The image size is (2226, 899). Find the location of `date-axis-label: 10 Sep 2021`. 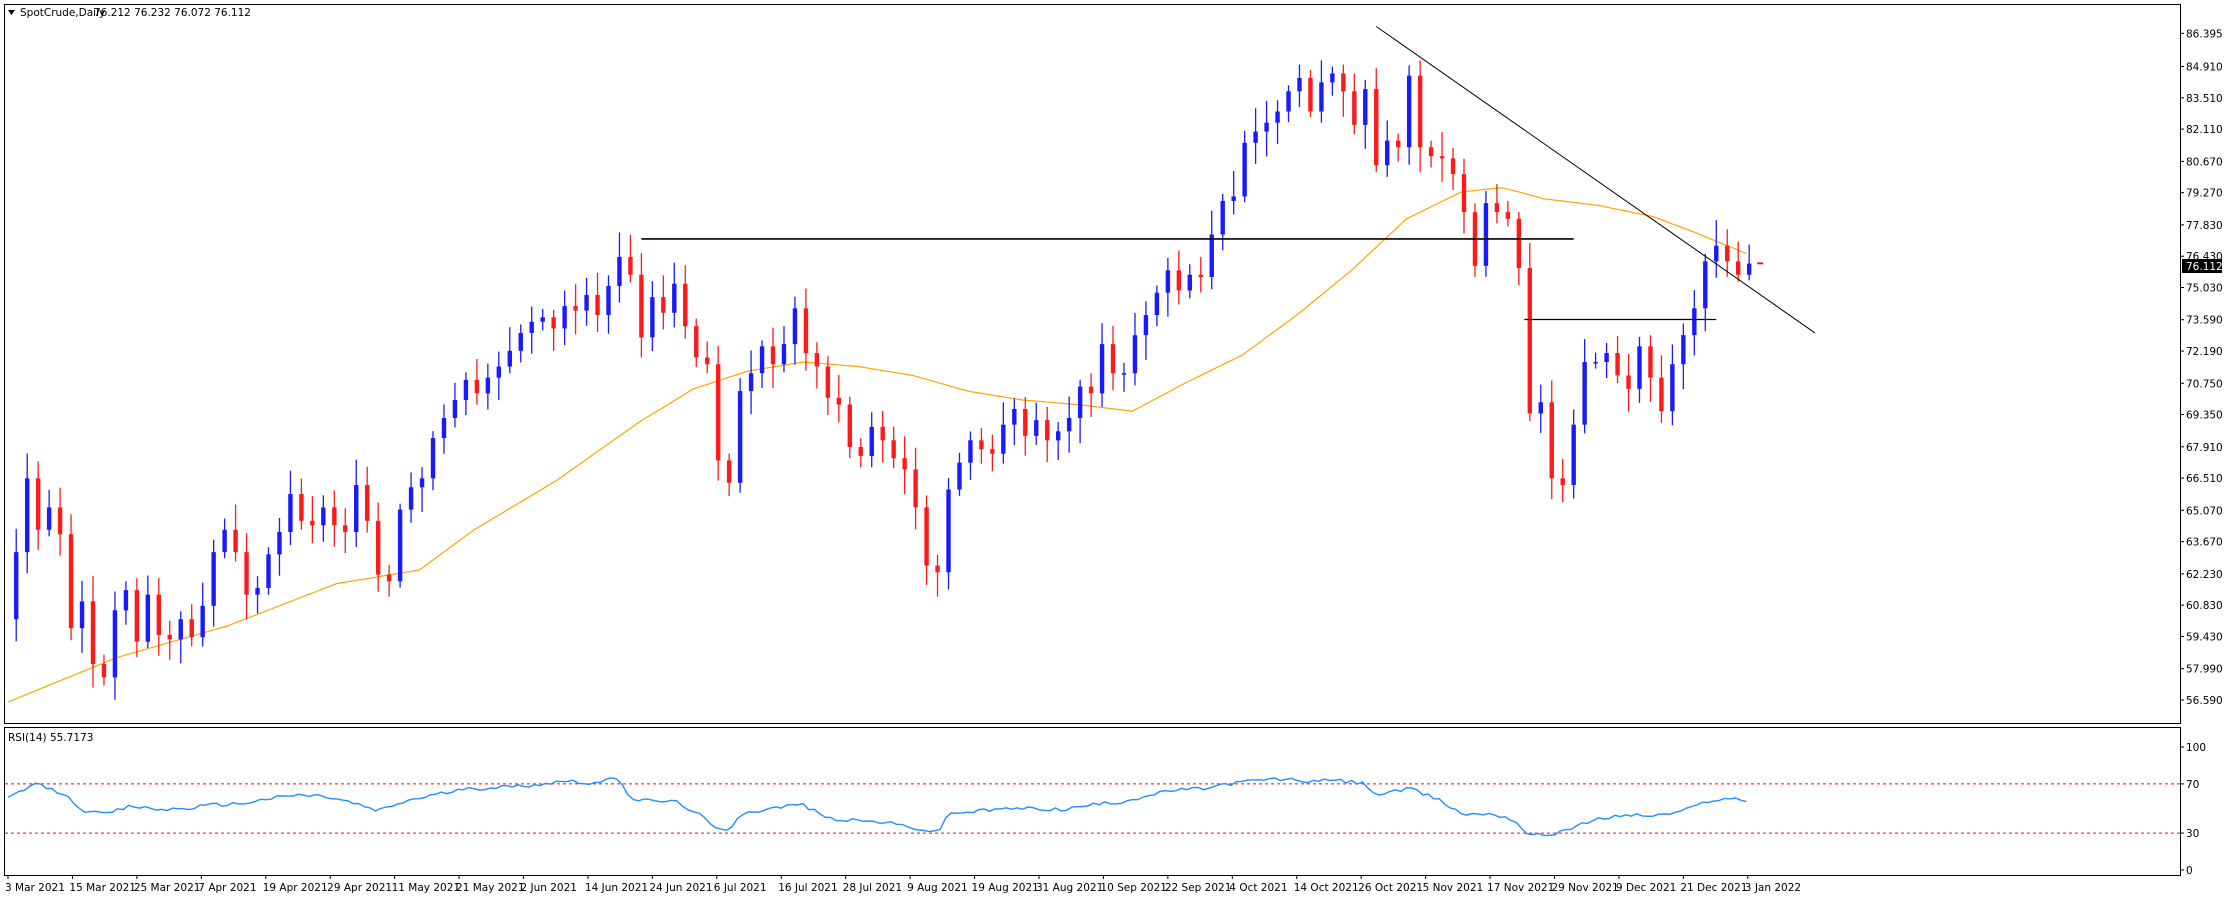

date-axis-label: 10 Sep 2021 is located at coordinates (1133, 888).